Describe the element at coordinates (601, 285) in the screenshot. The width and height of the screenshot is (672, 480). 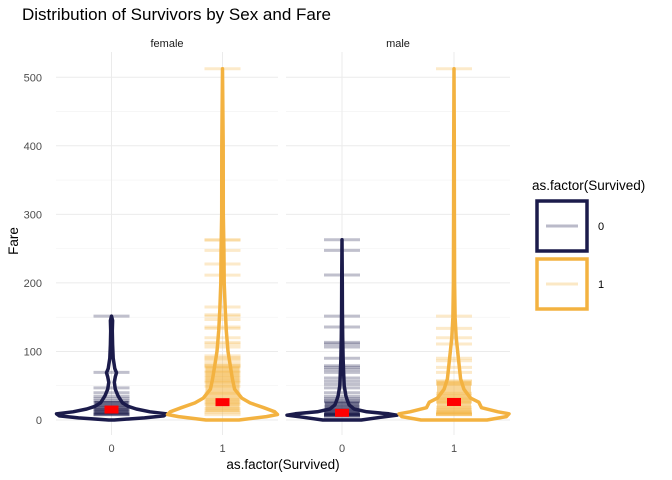
I see `legend-label: 1` at that location.